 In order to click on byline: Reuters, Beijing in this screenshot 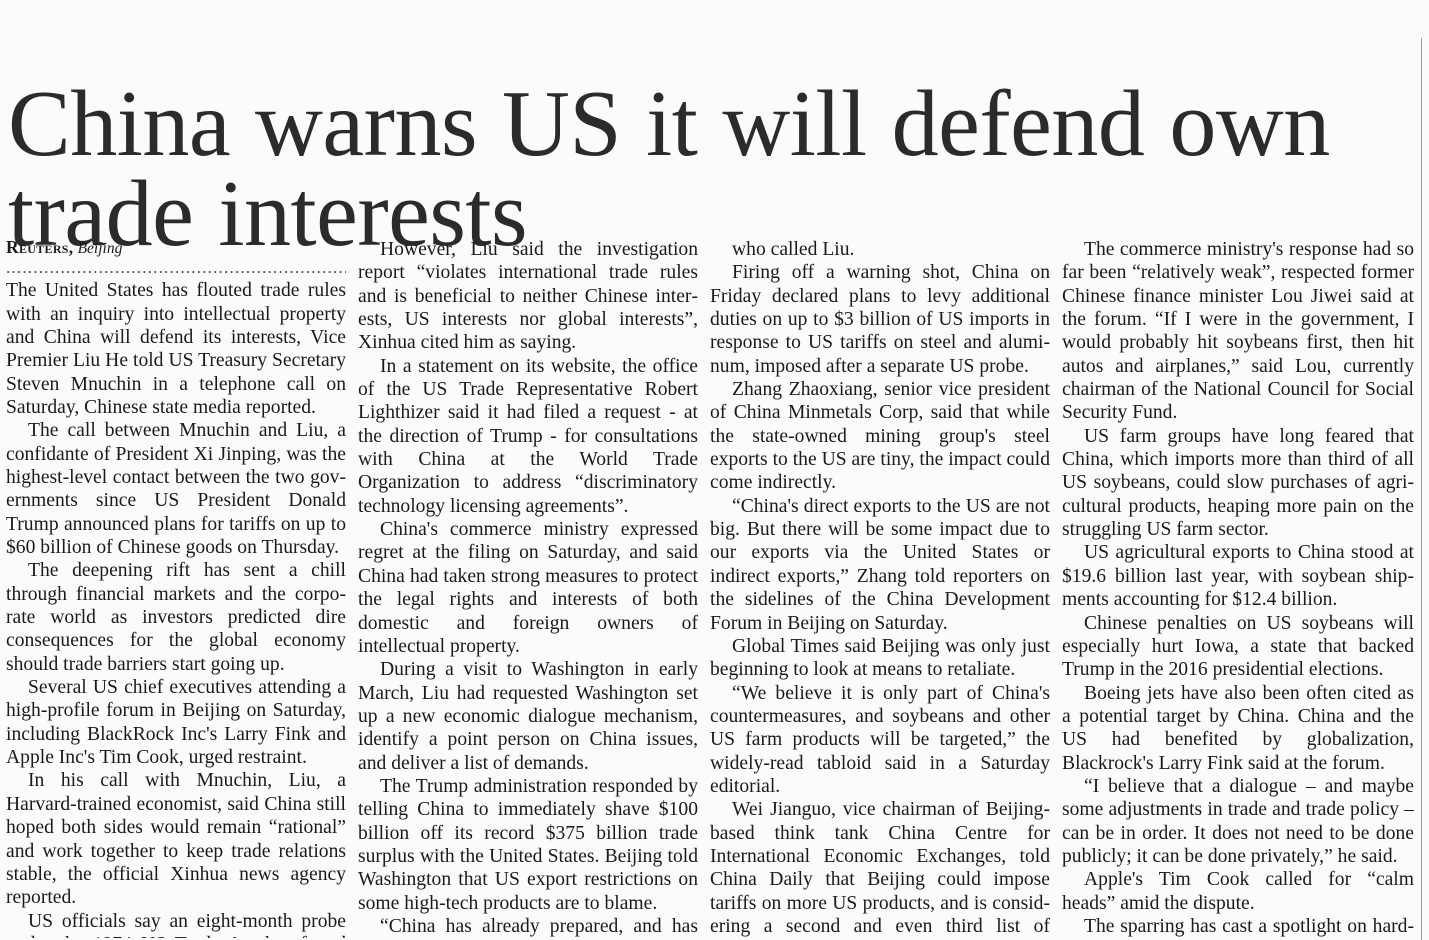, I will do `click(176, 247)`.